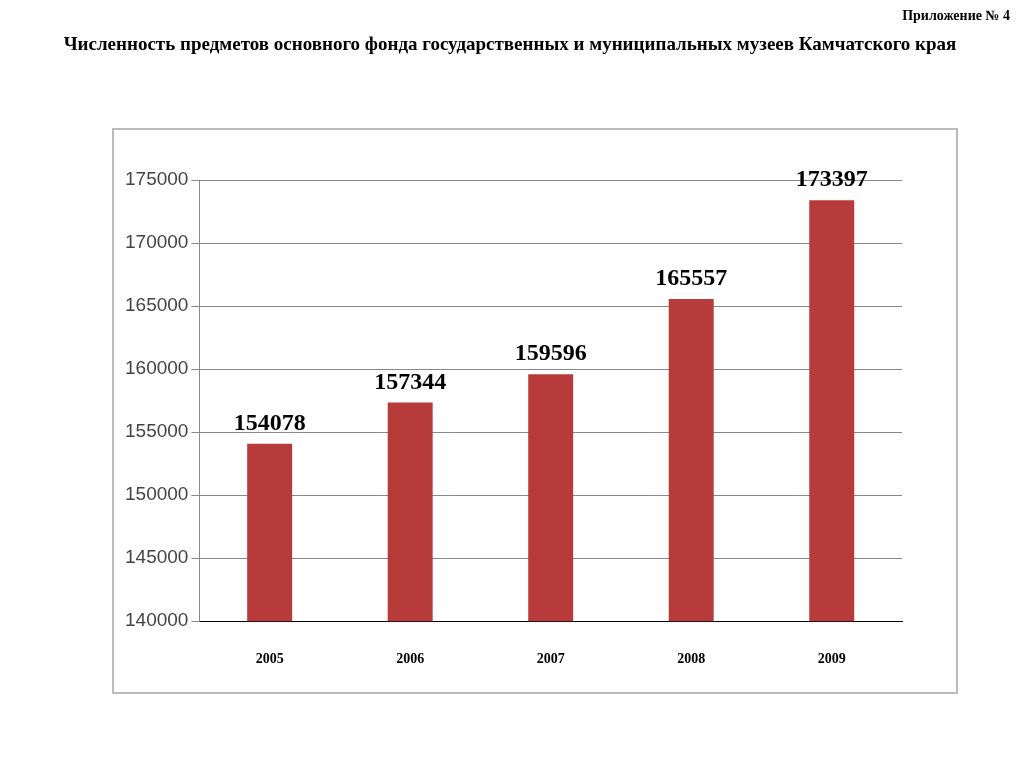 This screenshot has width=1024, height=768. I want to click on y-tick-label: 170000, so click(157, 242).